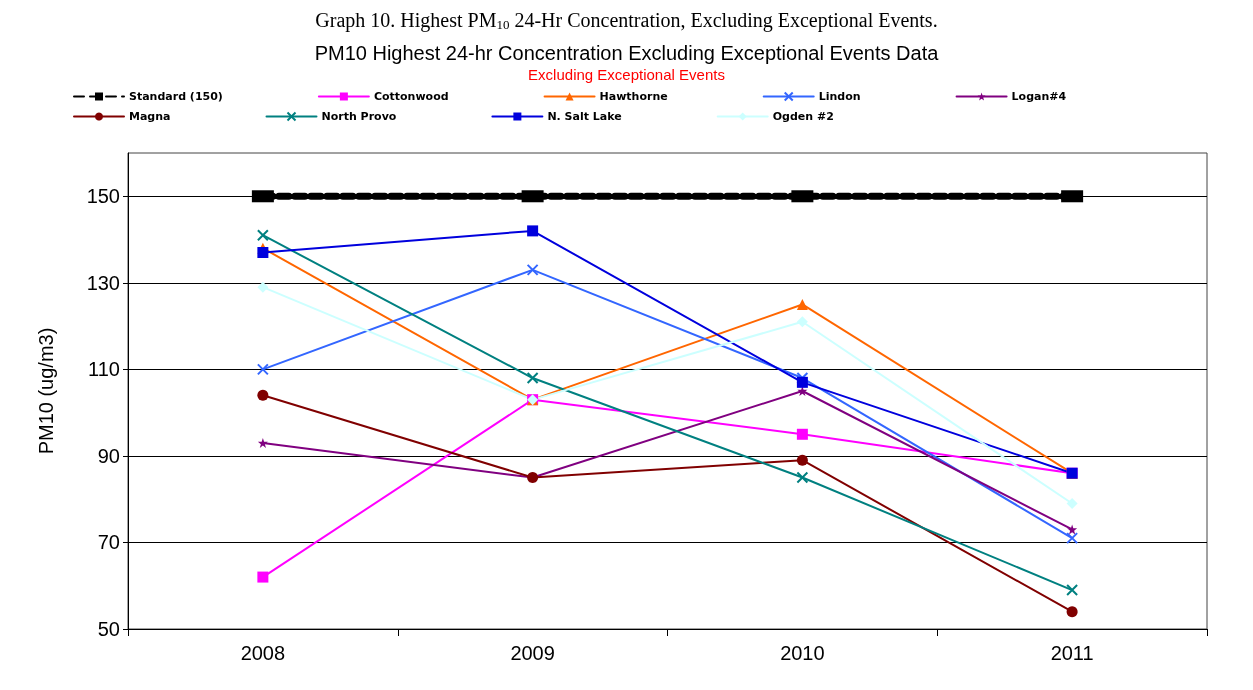  Describe the element at coordinates (108, 455) in the screenshot. I see `y-tick-label: 90` at that location.